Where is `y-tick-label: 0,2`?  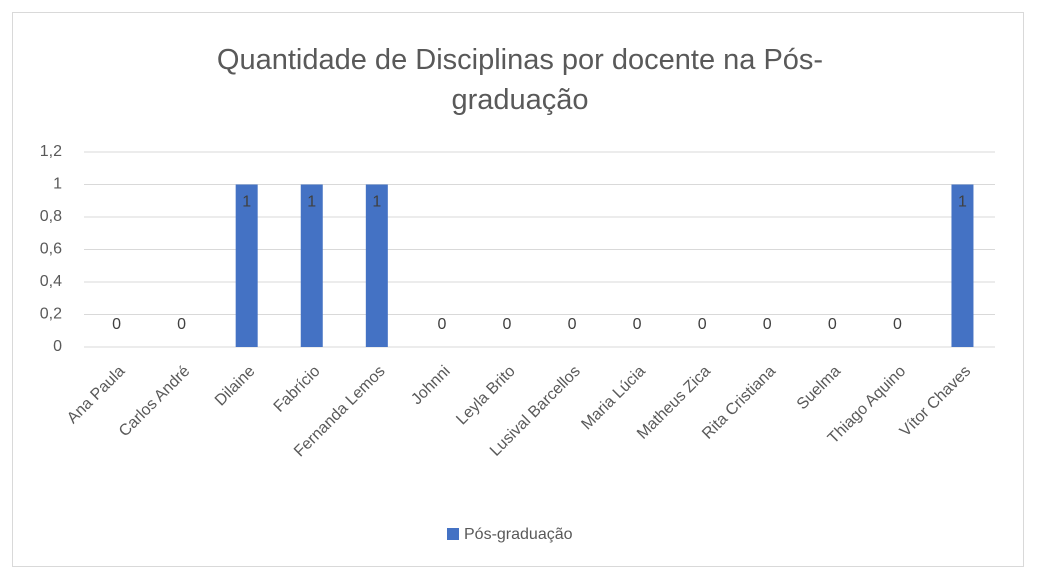 y-tick-label: 0,2 is located at coordinates (51, 314).